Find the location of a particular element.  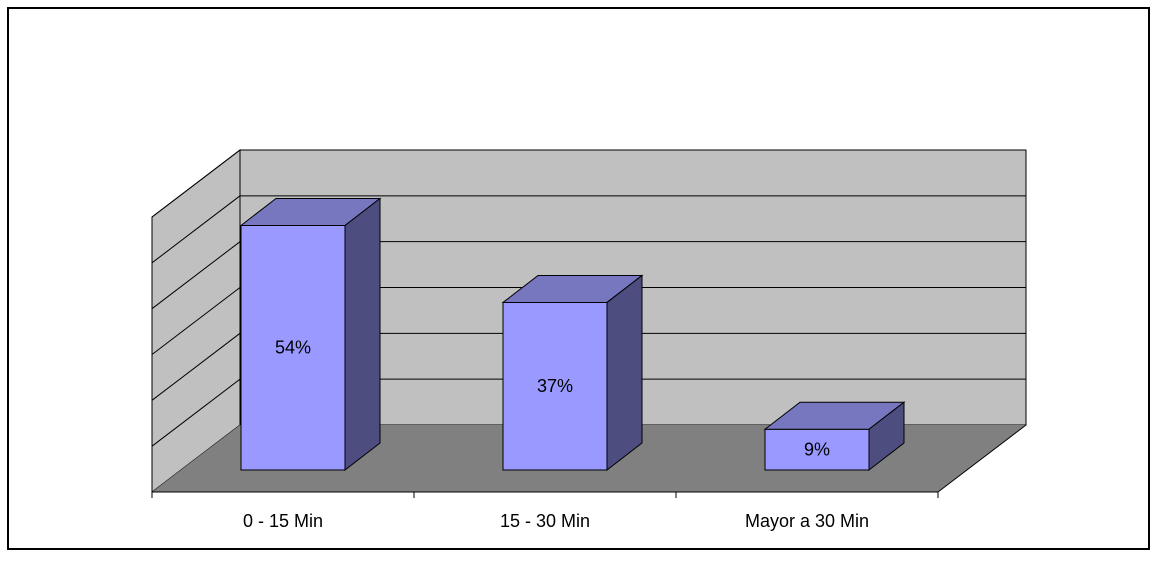

data-labels: 54% 37% 9% is located at coordinates (552, 399).